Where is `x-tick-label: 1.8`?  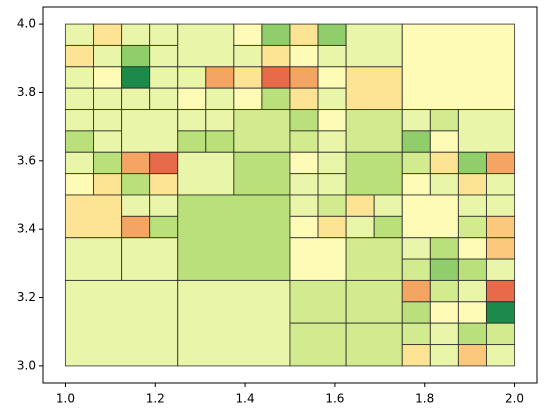
x-tick-label: 1.8 is located at coordinates (424, 399).